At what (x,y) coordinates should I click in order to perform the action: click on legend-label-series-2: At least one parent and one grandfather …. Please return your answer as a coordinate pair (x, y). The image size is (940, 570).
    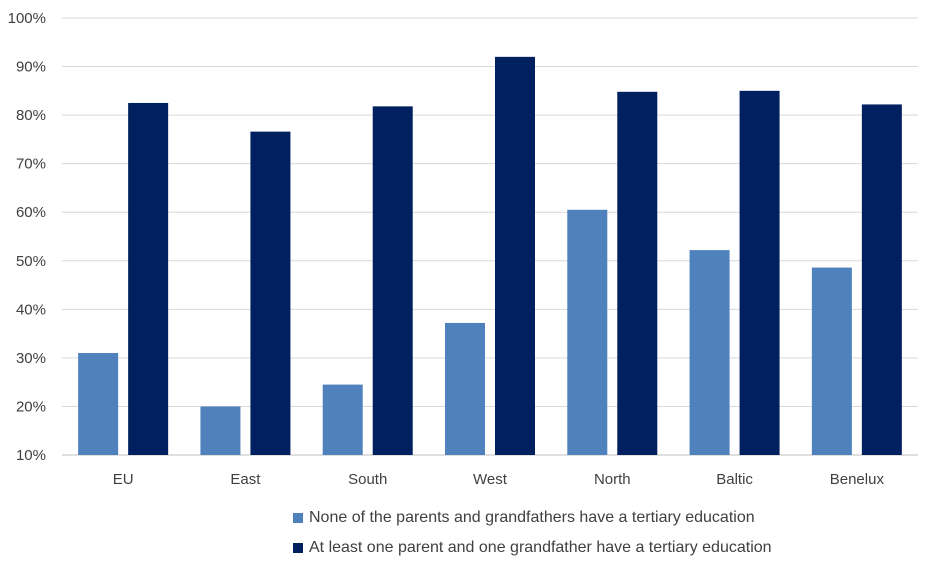
    Looking at the image, I should click on (540, 547).